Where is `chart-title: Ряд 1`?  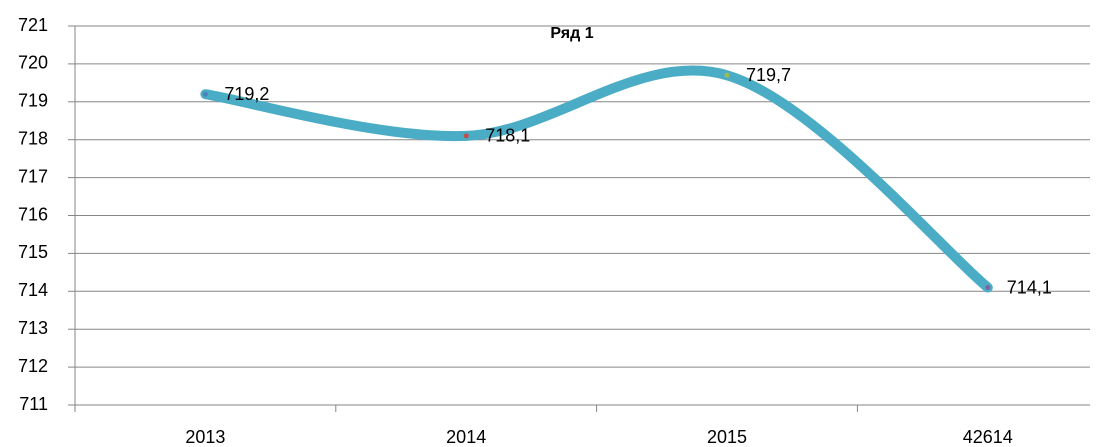 chart-title: Ряд 1 is located at coordinates (571, 33).